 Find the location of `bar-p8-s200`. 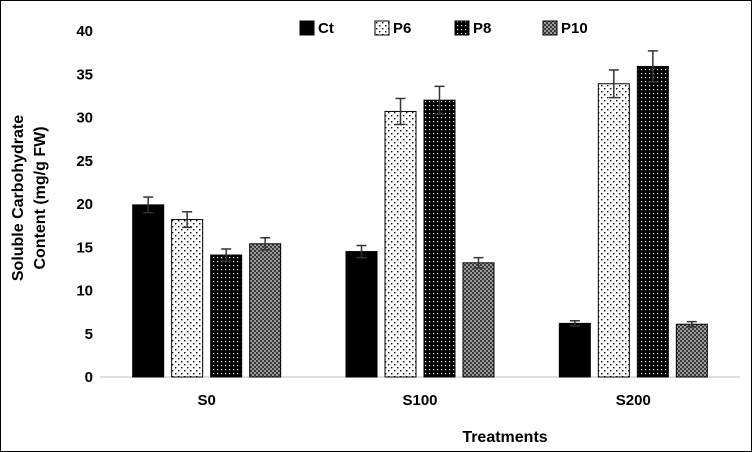

bar-p8-s200 is located at coordinates (652, 221).